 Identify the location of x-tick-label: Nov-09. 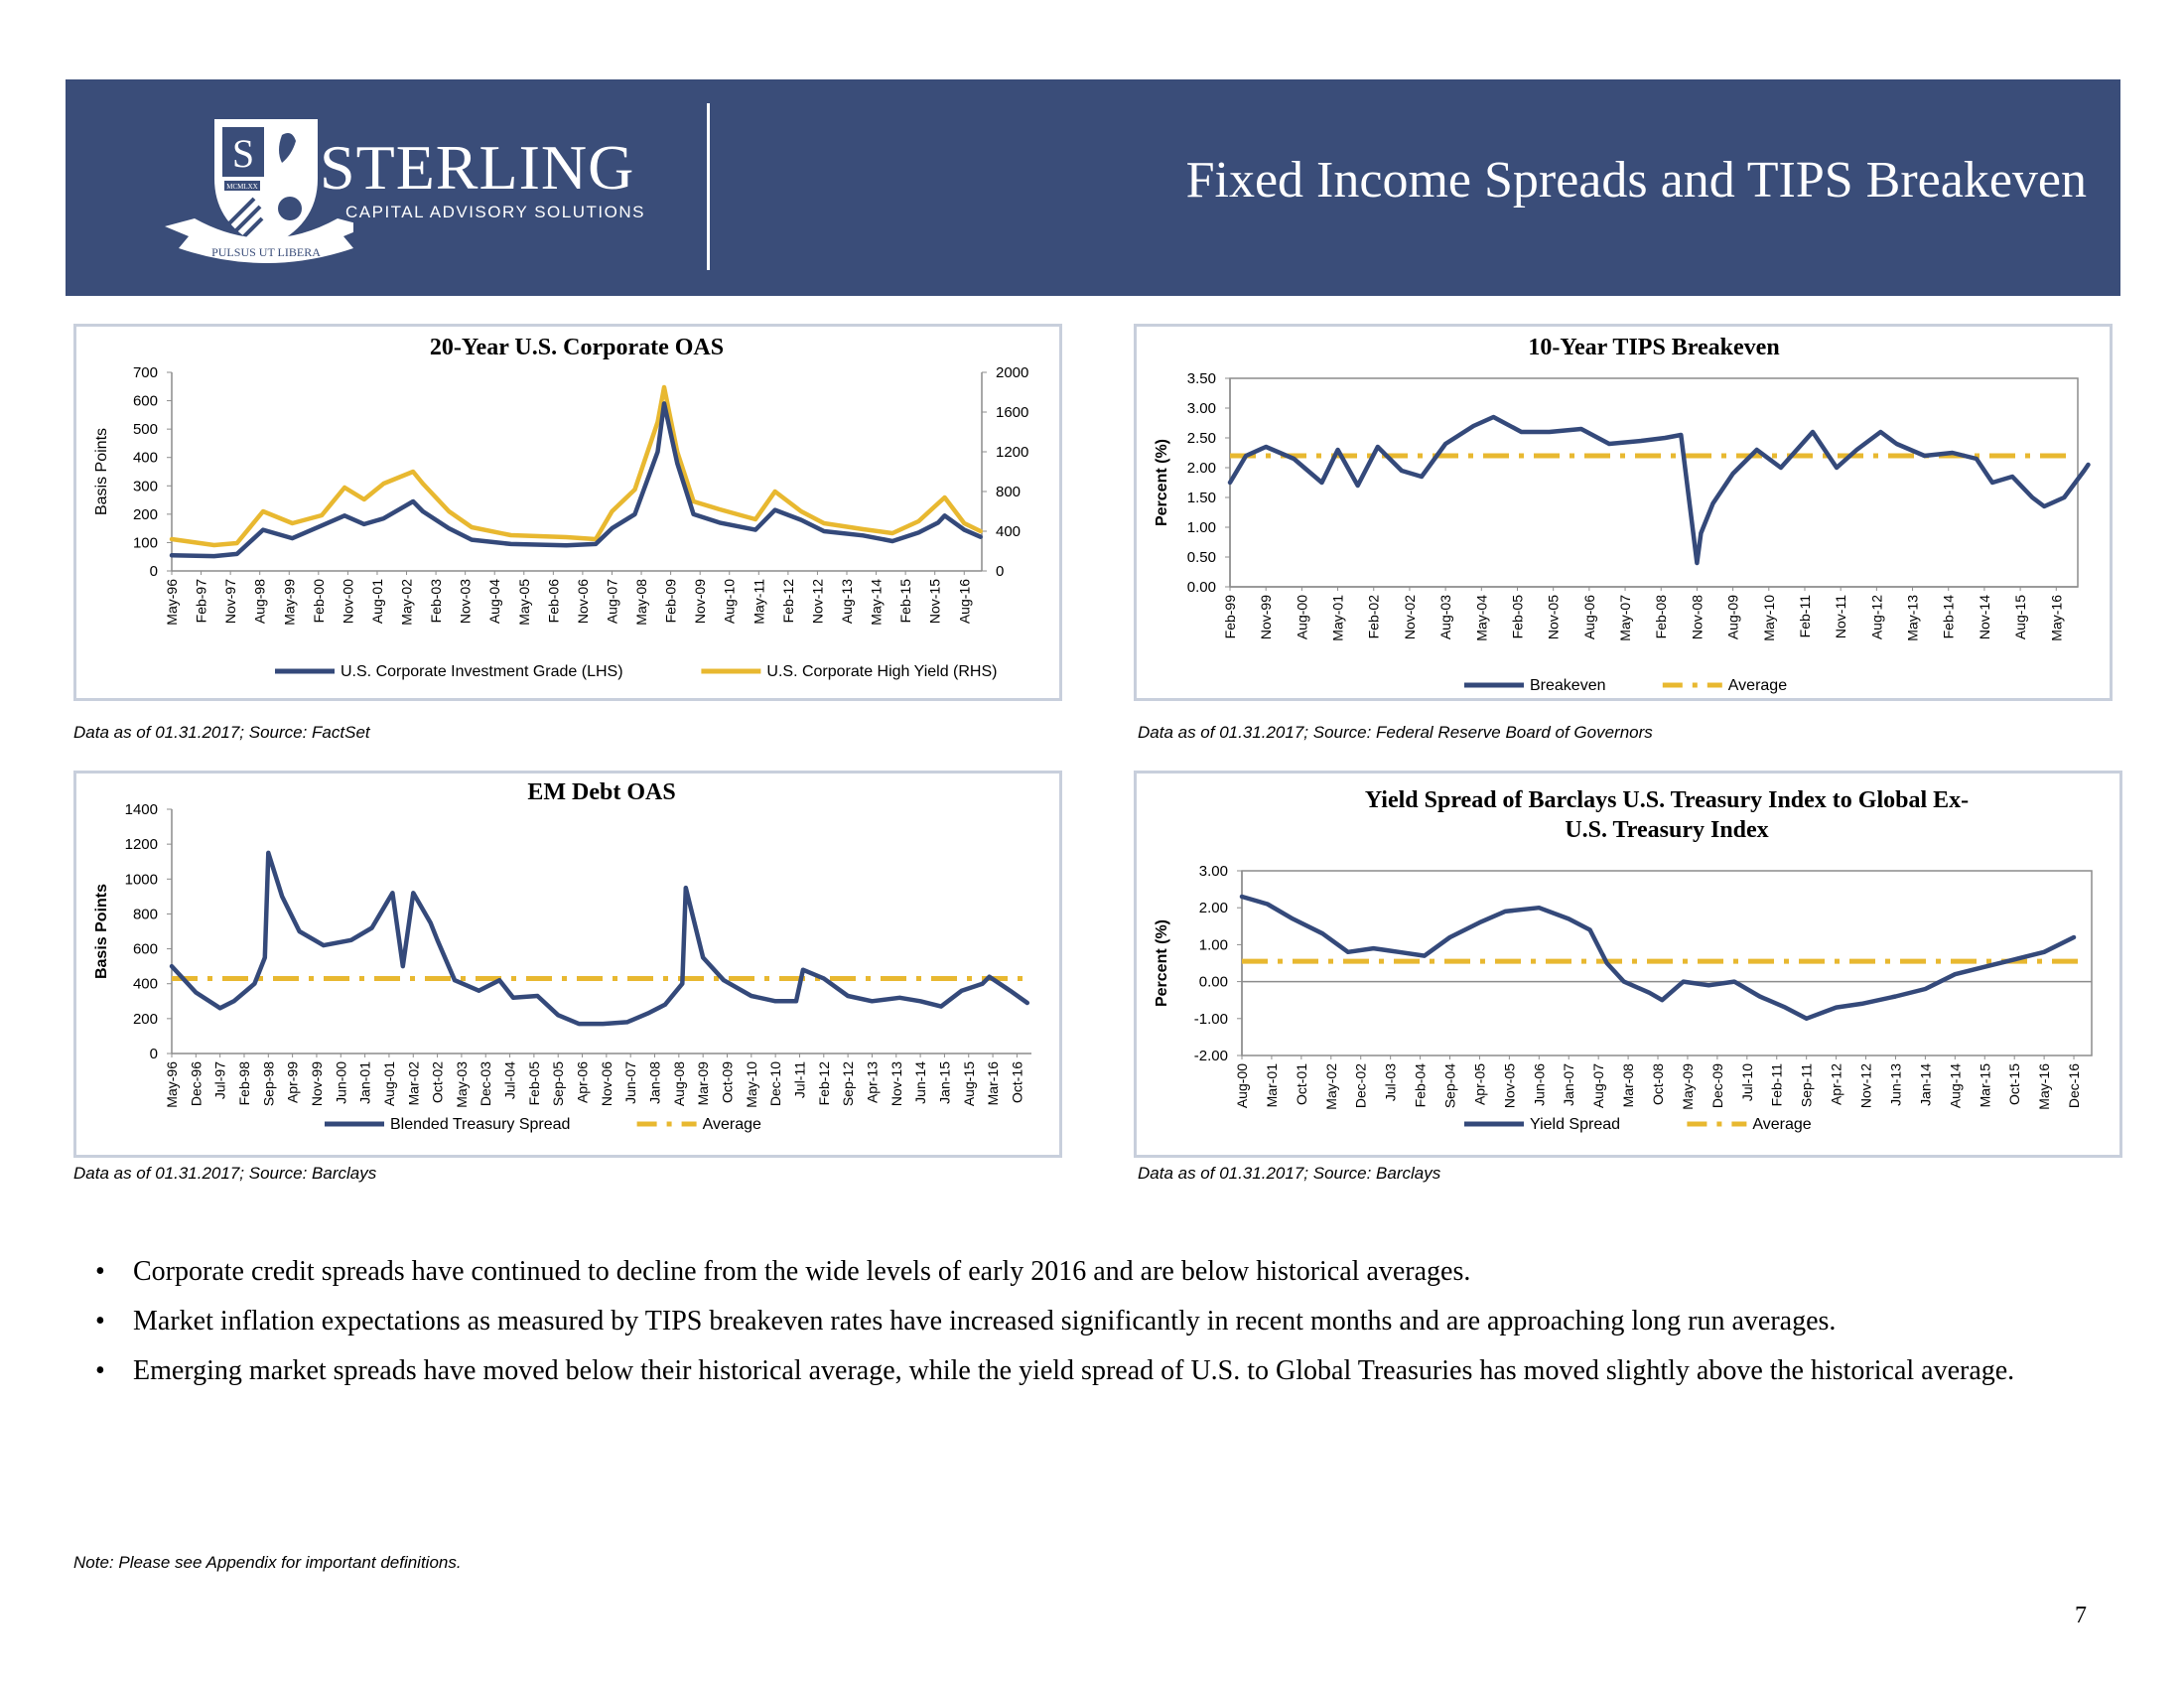
(700, 601).